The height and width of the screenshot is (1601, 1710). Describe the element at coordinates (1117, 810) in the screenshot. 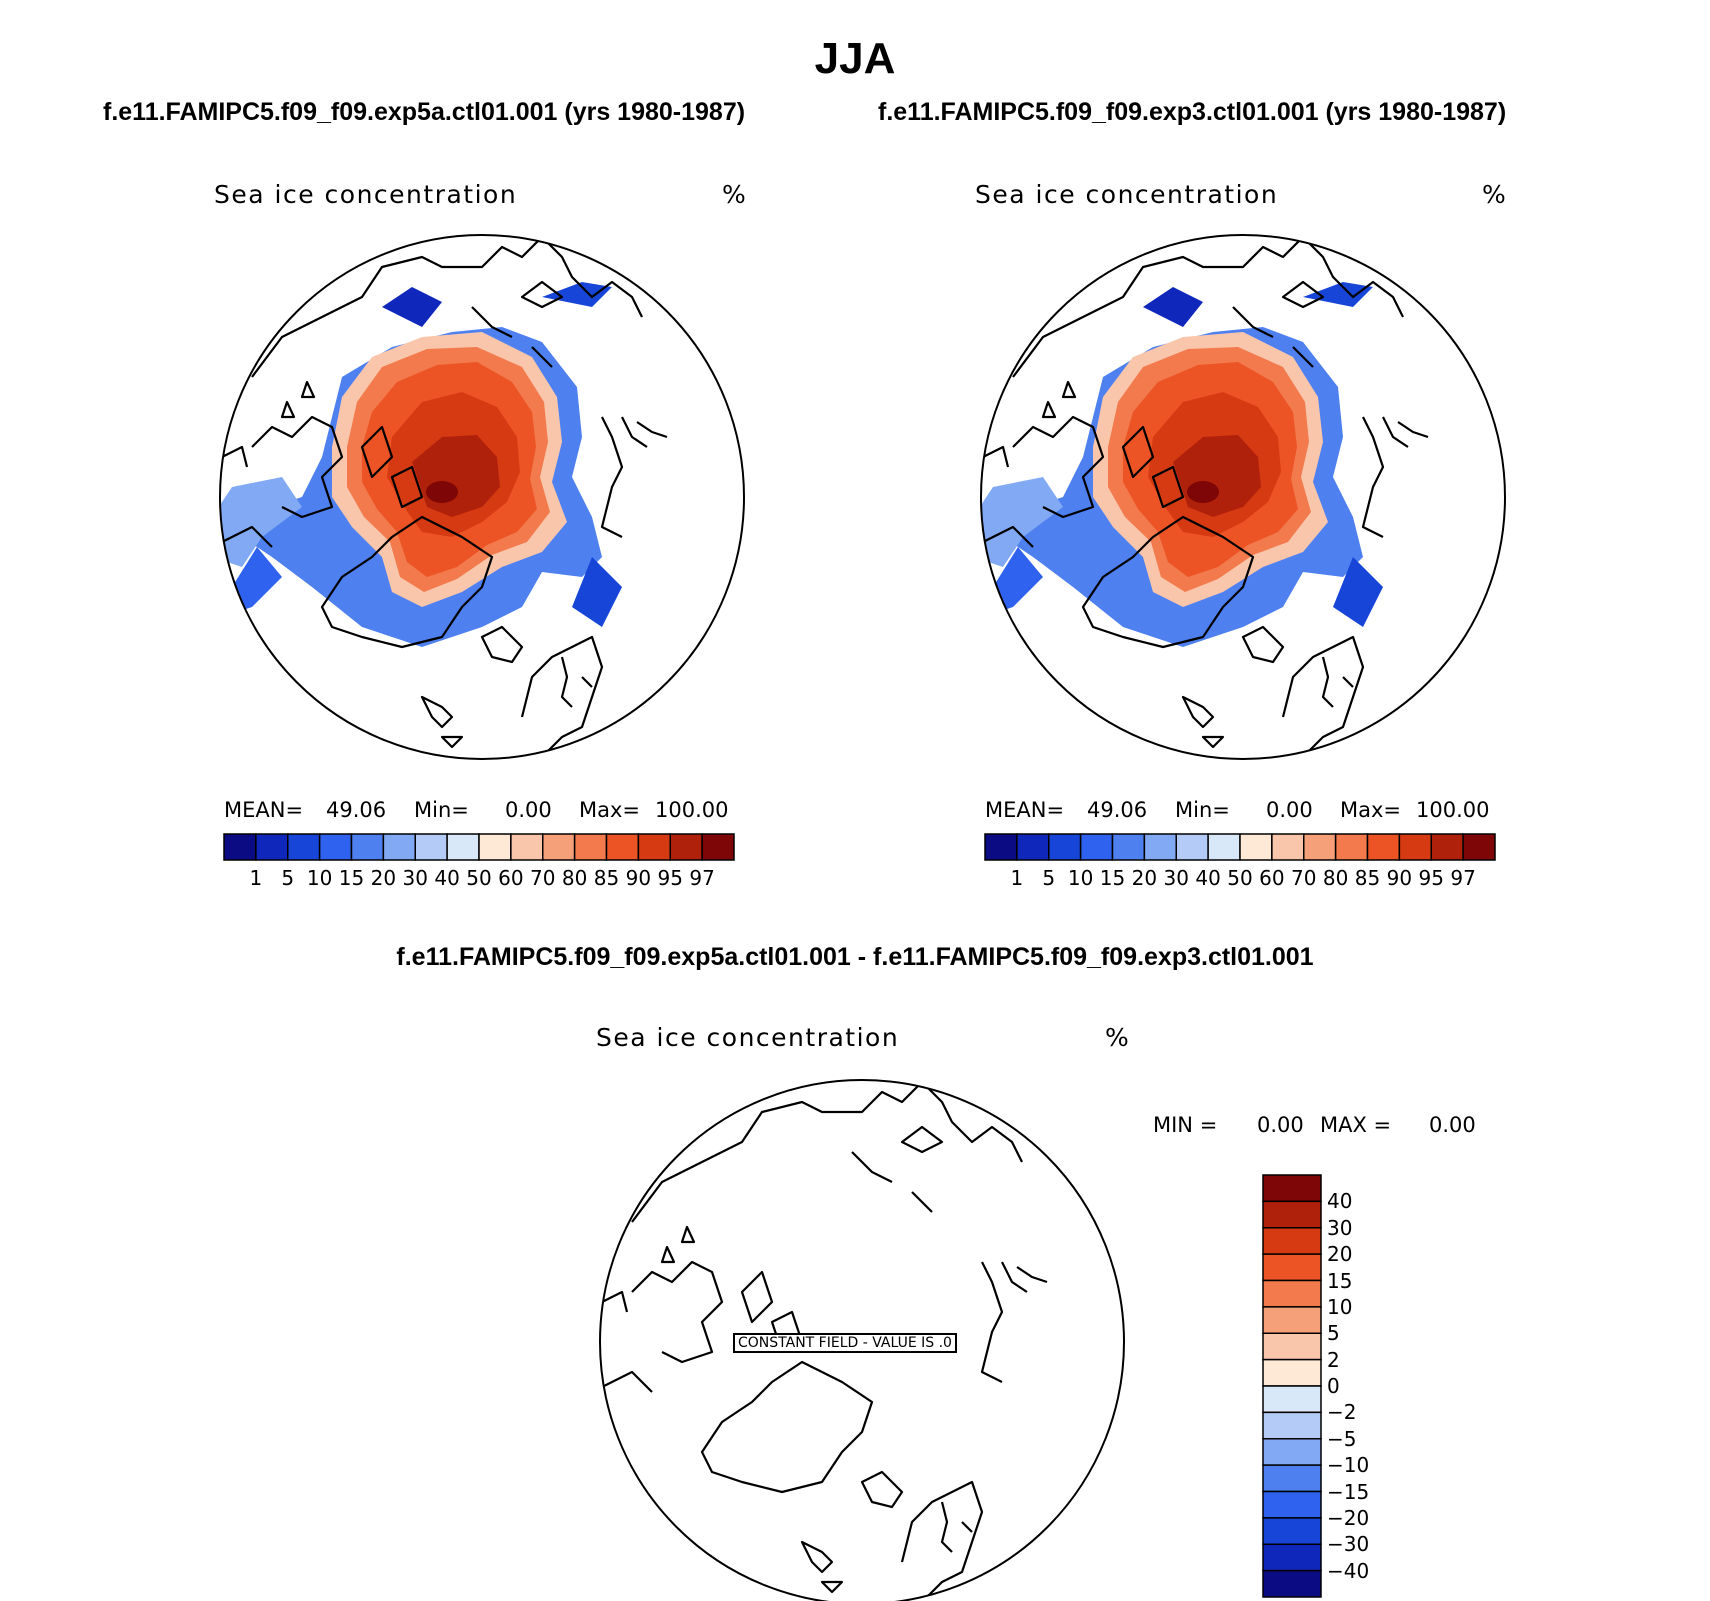

I see `panel2-mean-value: 49.06` at that location.